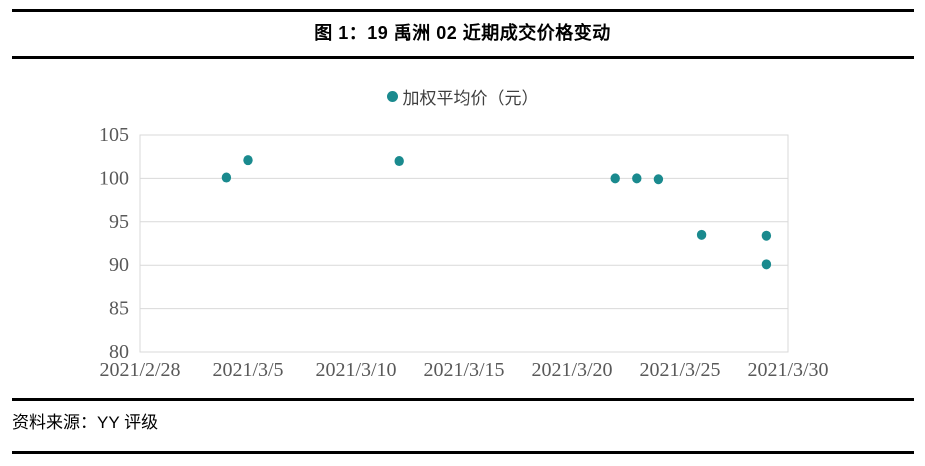  What do you see at coordinates (571, 370) in the screenshot?
I see `x-axis-tick-label: 2021/3/20` at bounding box center [571, 370].